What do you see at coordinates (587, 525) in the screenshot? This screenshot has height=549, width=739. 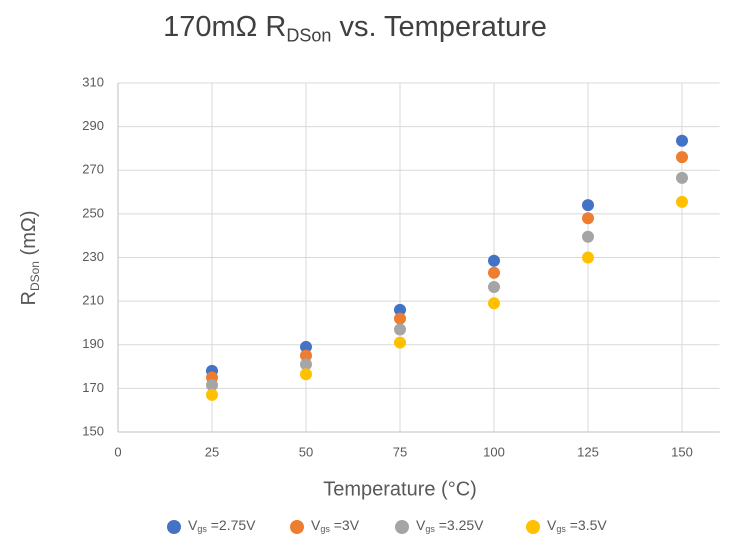 I see `legend-label-part: =3.5V` at bounding box center [587, 525].